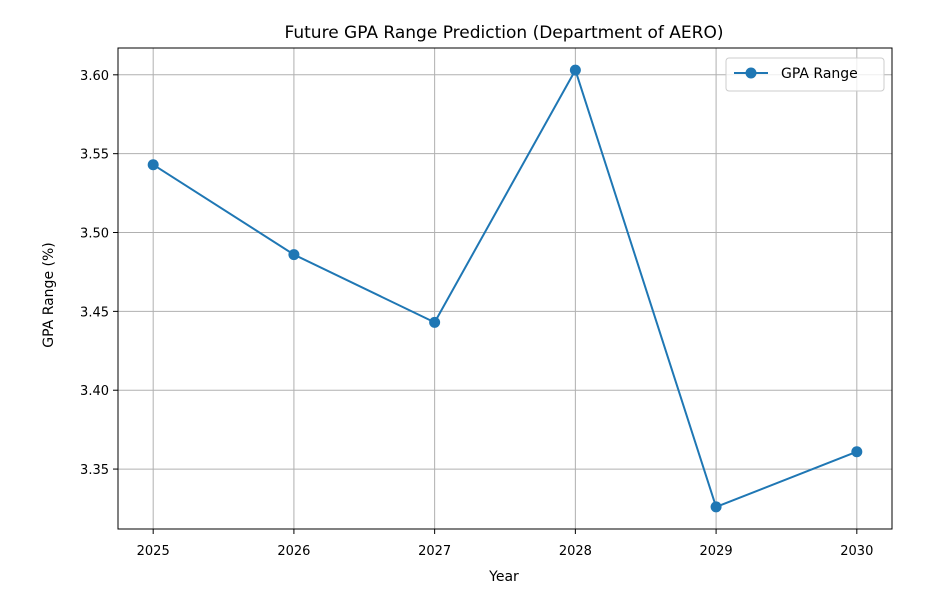  Describe the element at coordinates (819, 74) in the screenshot. I see `legend-entry-label: GPA Range` at that location.